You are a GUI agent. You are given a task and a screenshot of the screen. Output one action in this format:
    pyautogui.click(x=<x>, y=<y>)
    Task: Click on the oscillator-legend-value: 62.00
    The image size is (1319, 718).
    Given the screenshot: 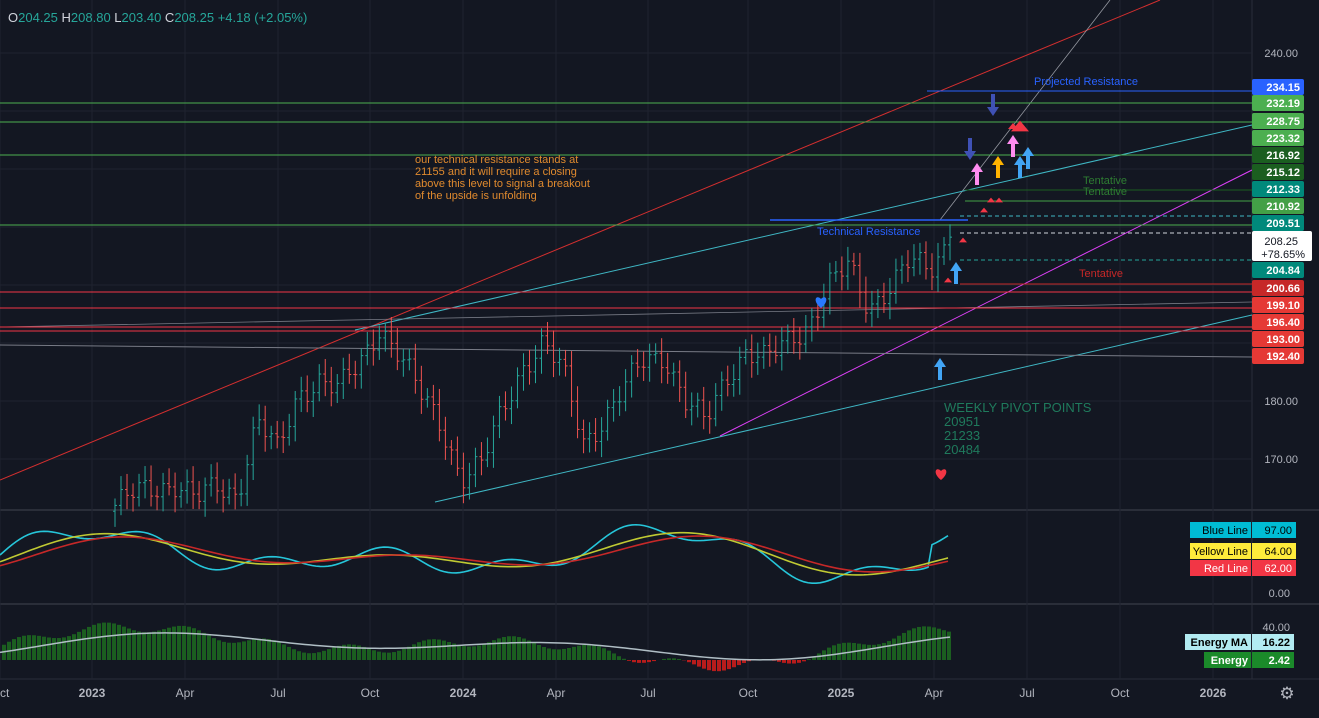 What is the action you would take?
    pyautogui.click(x=1278, y=569)
    